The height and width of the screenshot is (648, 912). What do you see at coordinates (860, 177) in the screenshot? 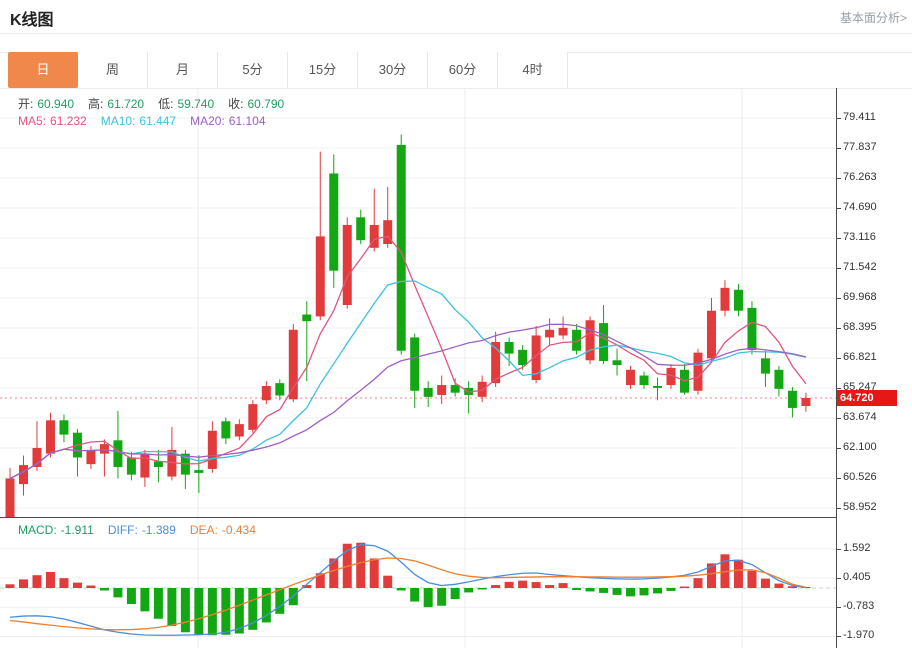
I see `price-tick-label: 76.263` at bounding box center [860, 177].